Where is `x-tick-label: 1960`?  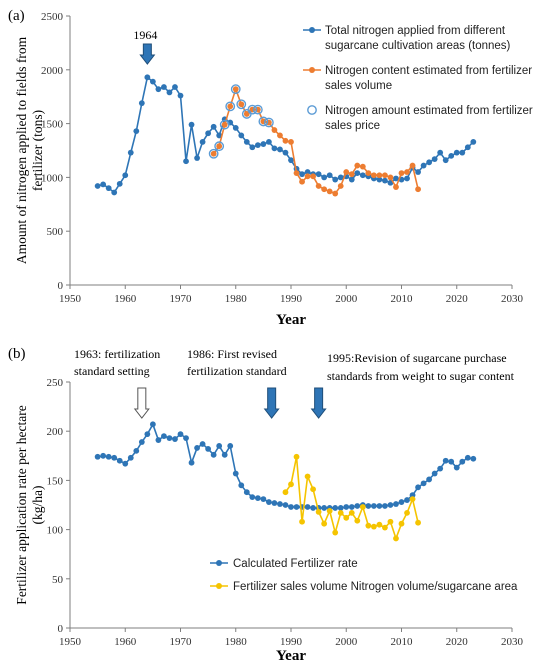
x-tick-label: 1960 is located at coordinates (125, 299).